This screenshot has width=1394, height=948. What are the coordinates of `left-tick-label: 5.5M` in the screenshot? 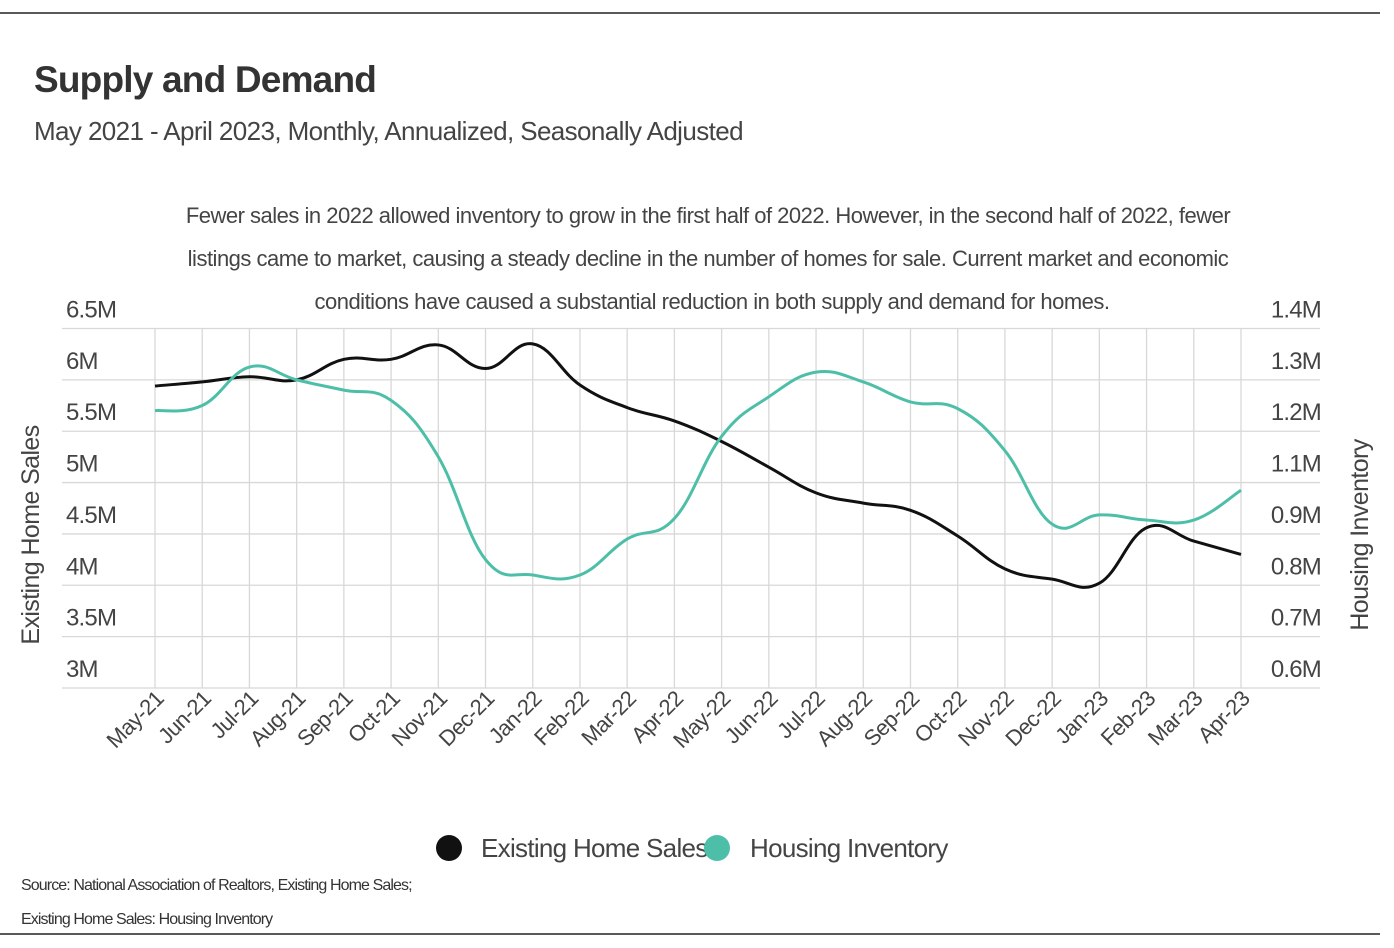 It's located at (91, 412).